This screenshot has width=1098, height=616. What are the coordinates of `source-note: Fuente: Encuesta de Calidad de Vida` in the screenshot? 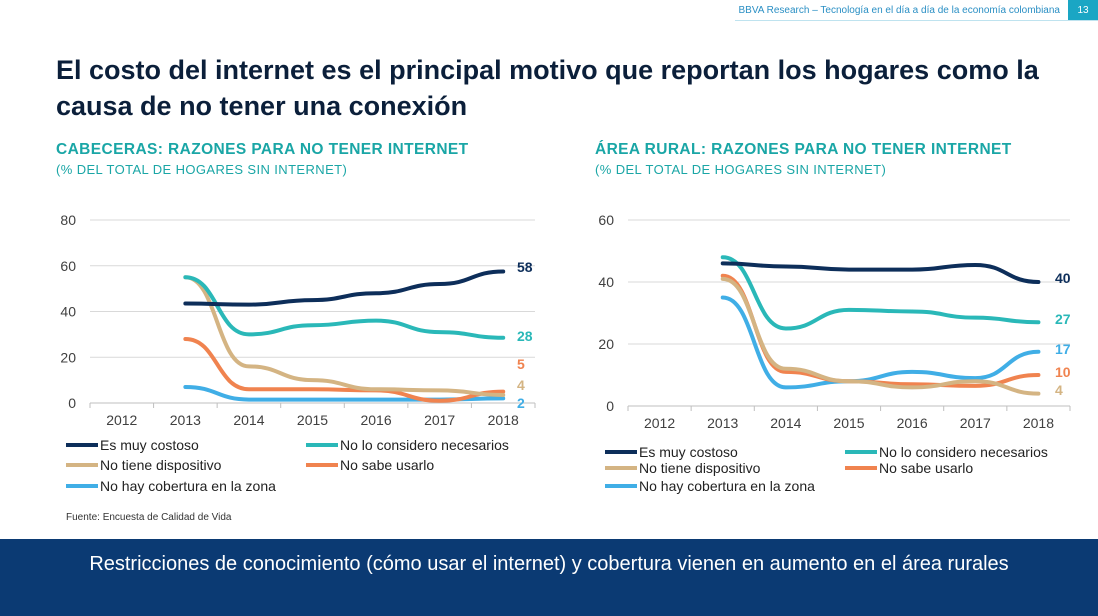 It's located at (149, 517).